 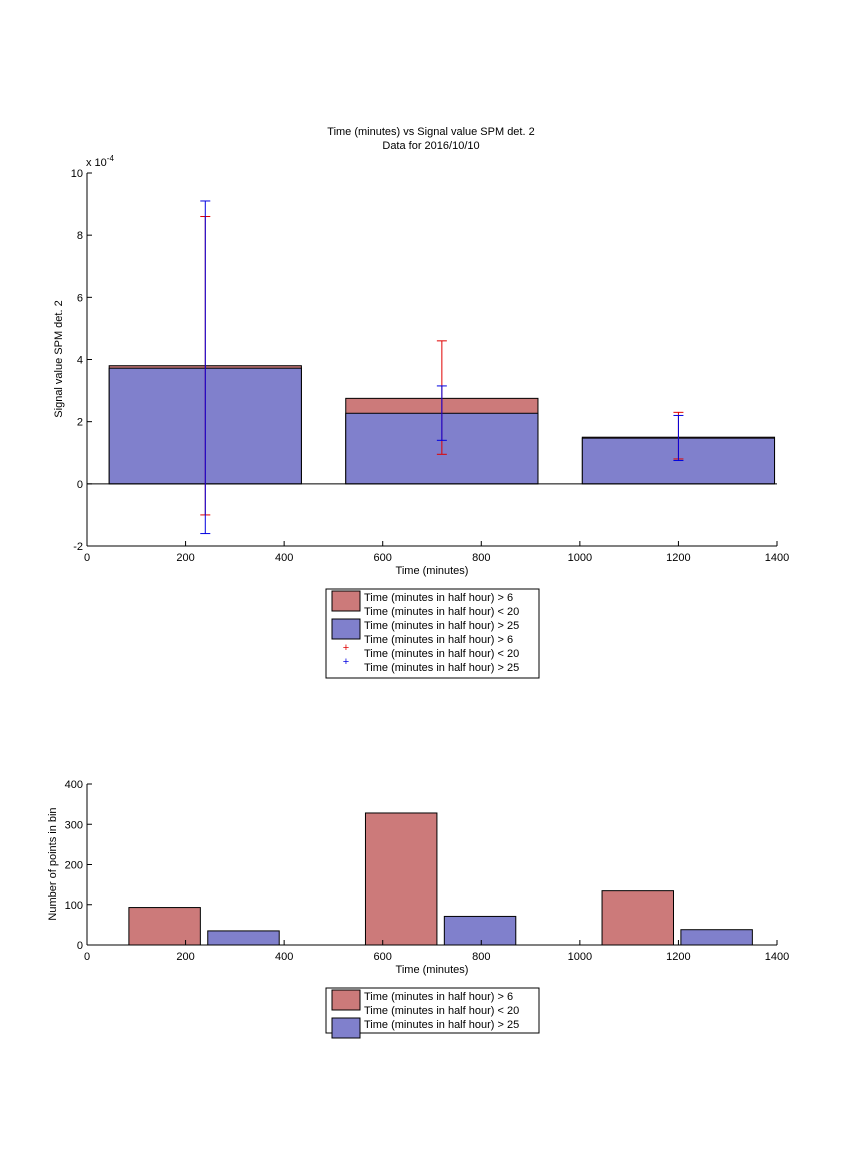 What do you see at coordinates (53, 863) in the screenshot?
I see `y-axis-label: Number of points in bin` at bounding box center [53, 863].